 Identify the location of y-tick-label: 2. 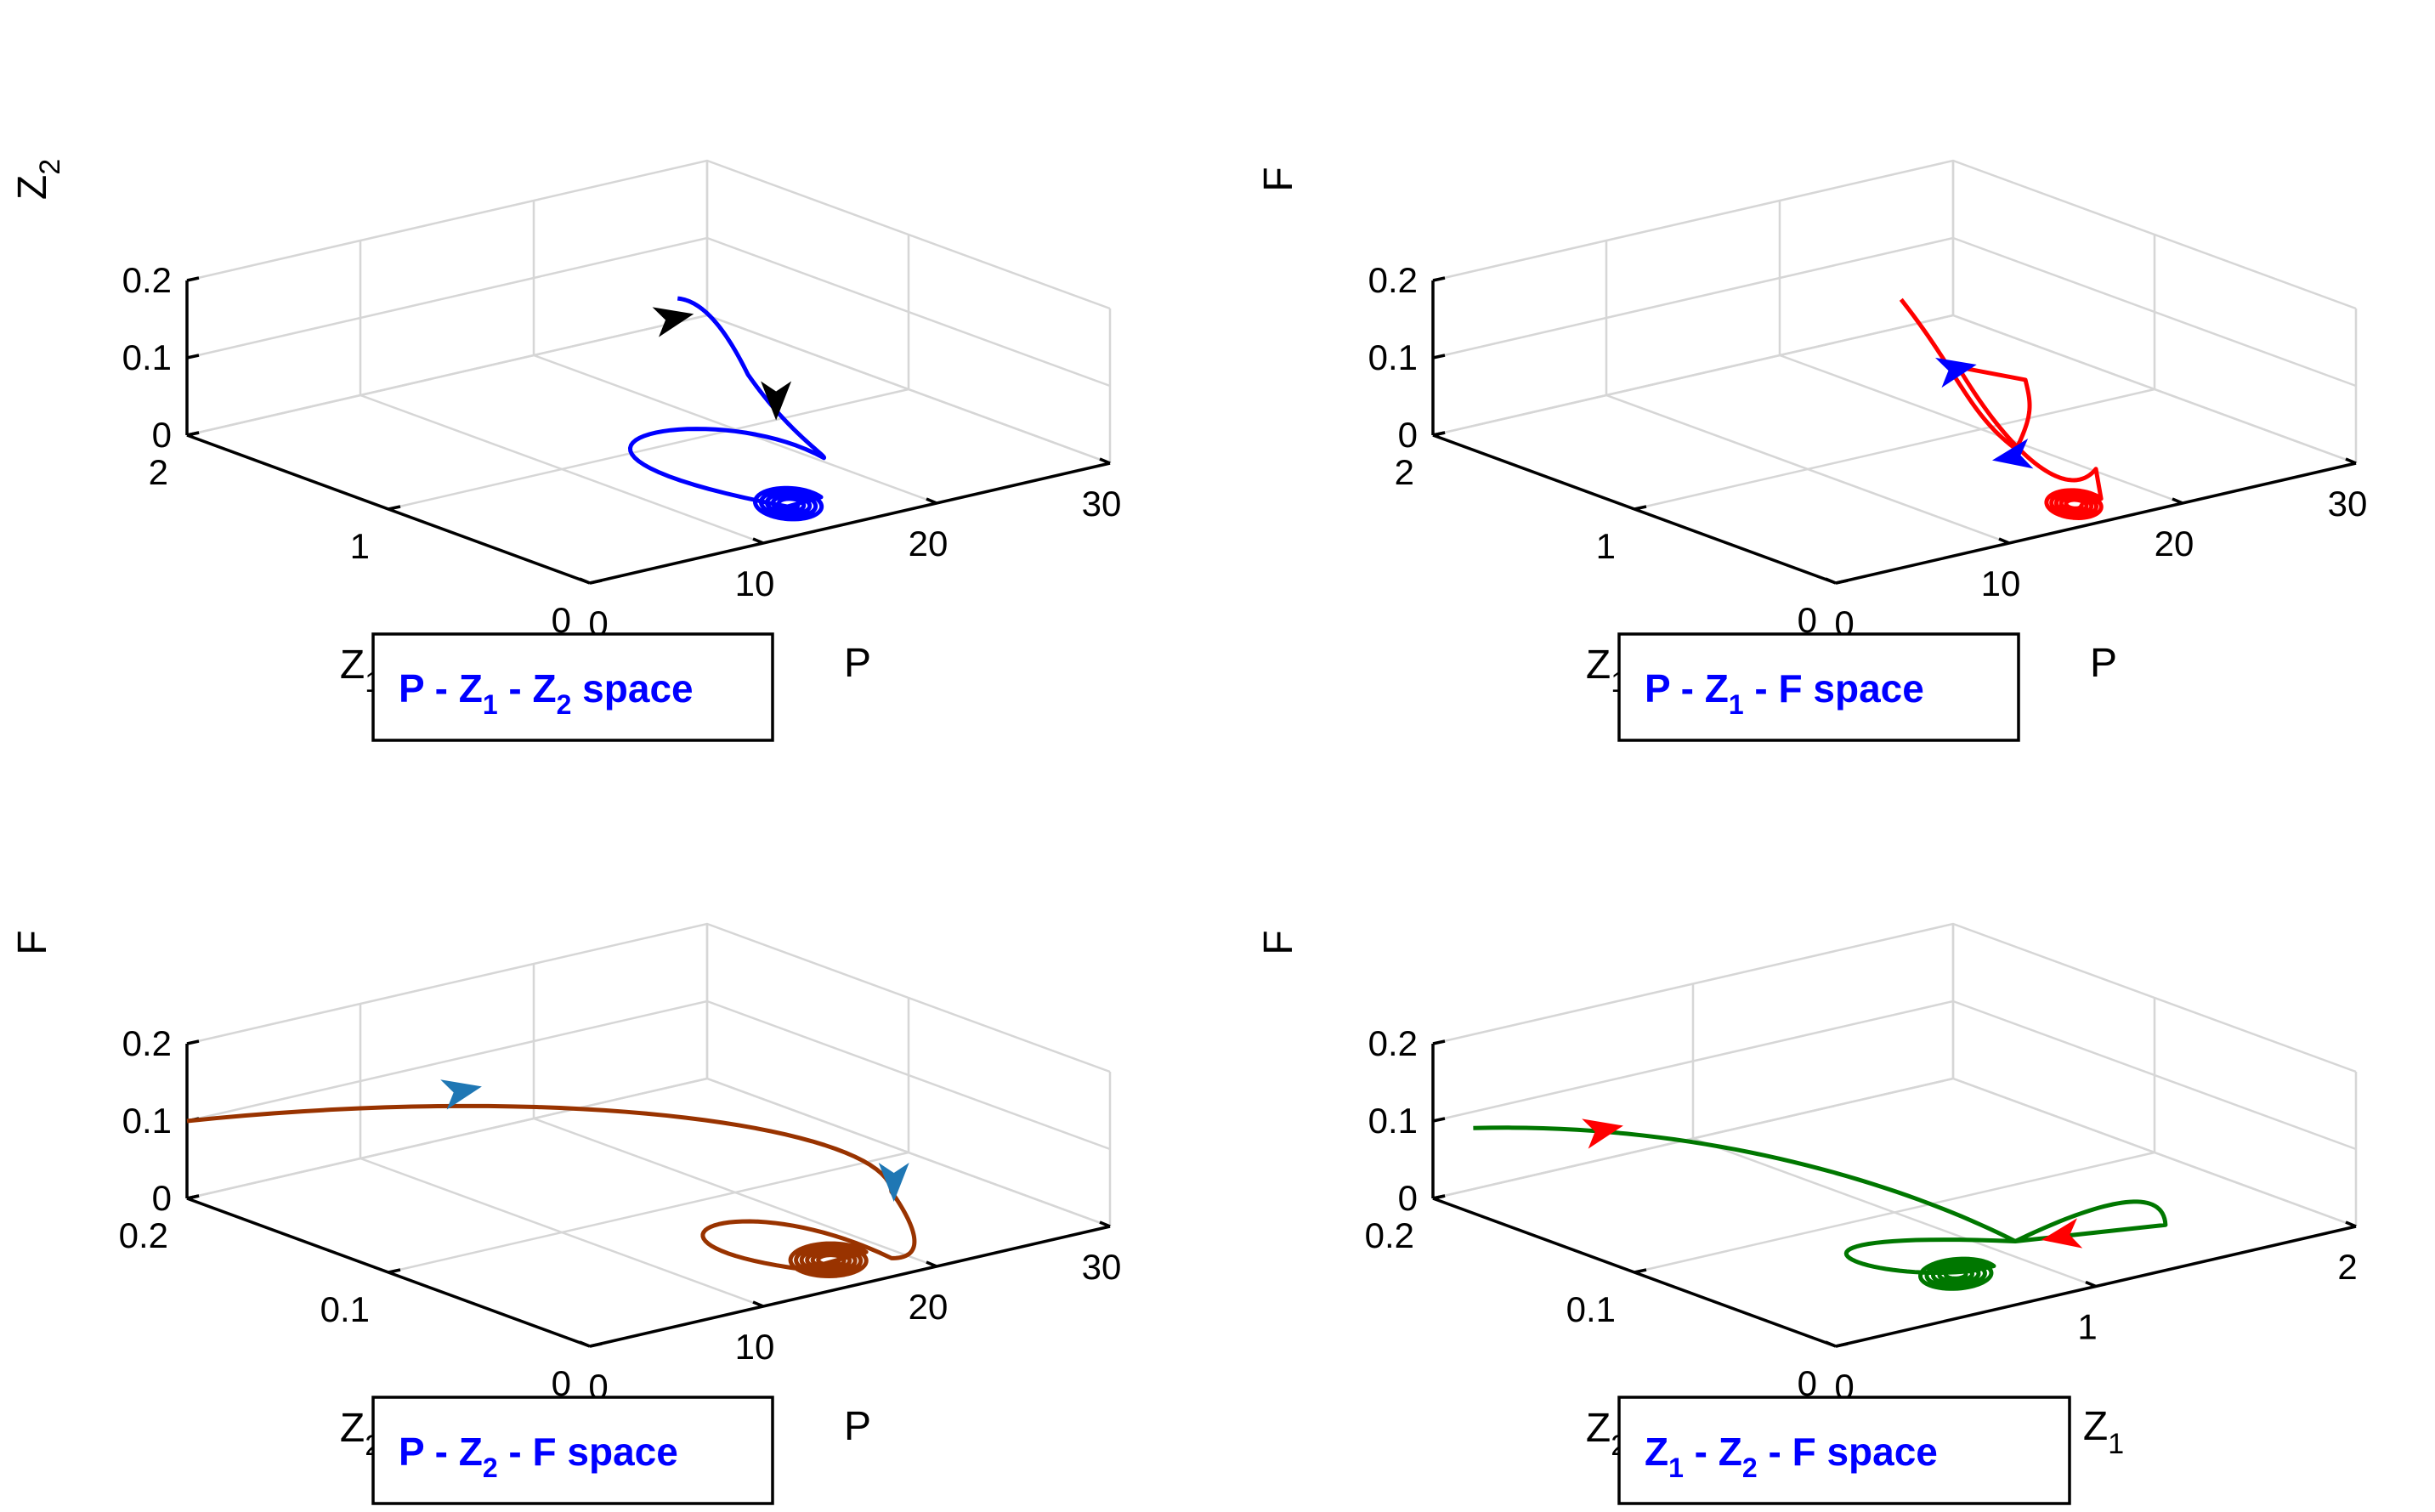
(158, 472).